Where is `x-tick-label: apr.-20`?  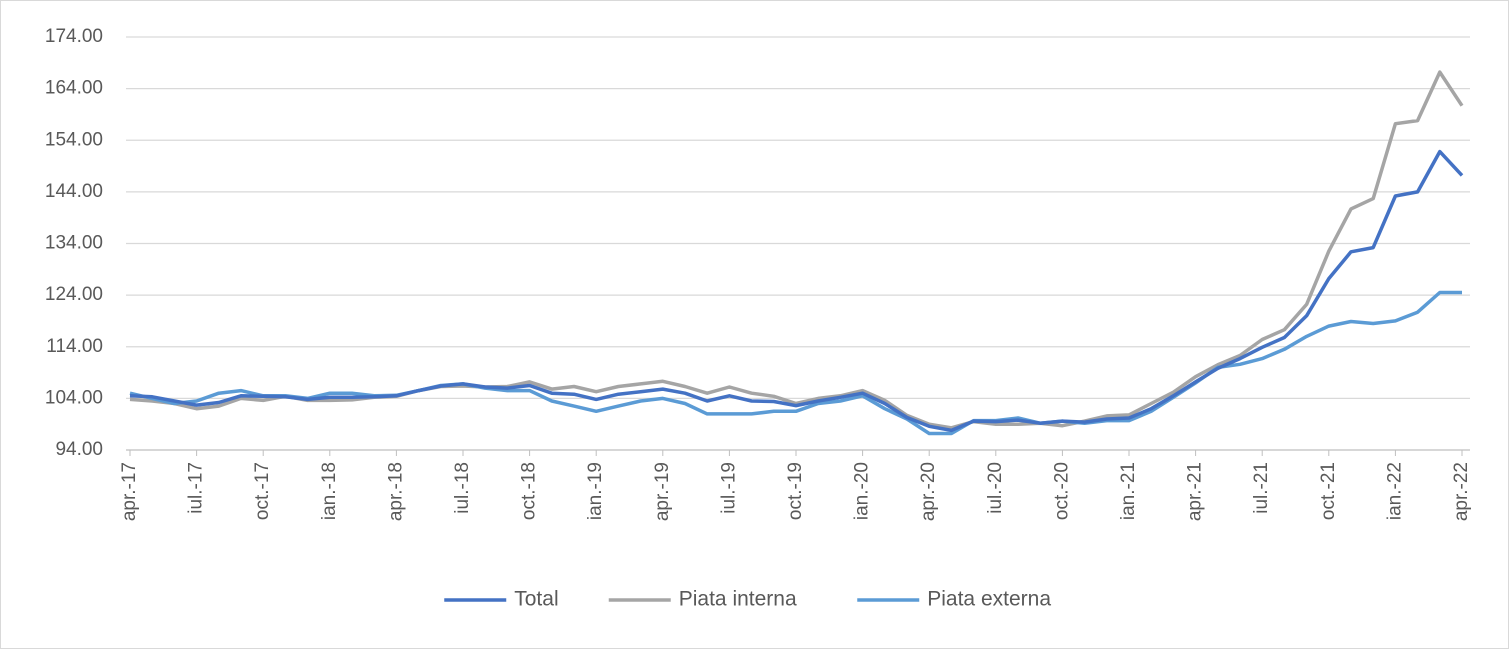
x-tick-label: apr.-20 is located at coordinates (928, 491).